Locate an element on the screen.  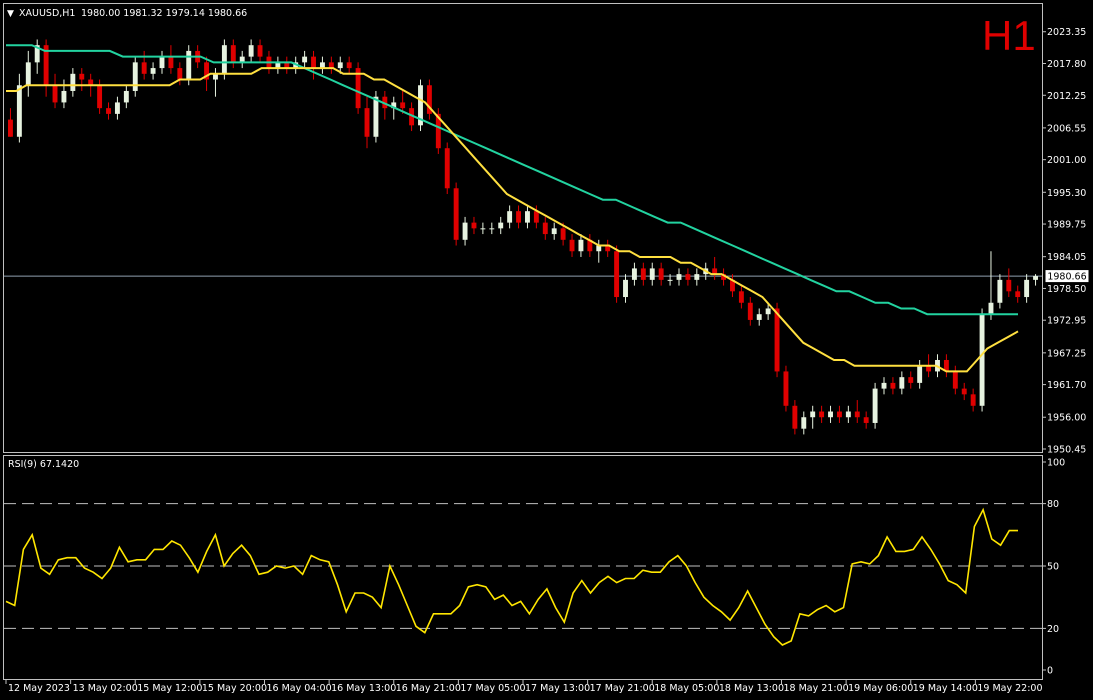
ohlc-readout: 1980.00 1981.32 1979.14 1980.66 is located at coordinates (164, 13).